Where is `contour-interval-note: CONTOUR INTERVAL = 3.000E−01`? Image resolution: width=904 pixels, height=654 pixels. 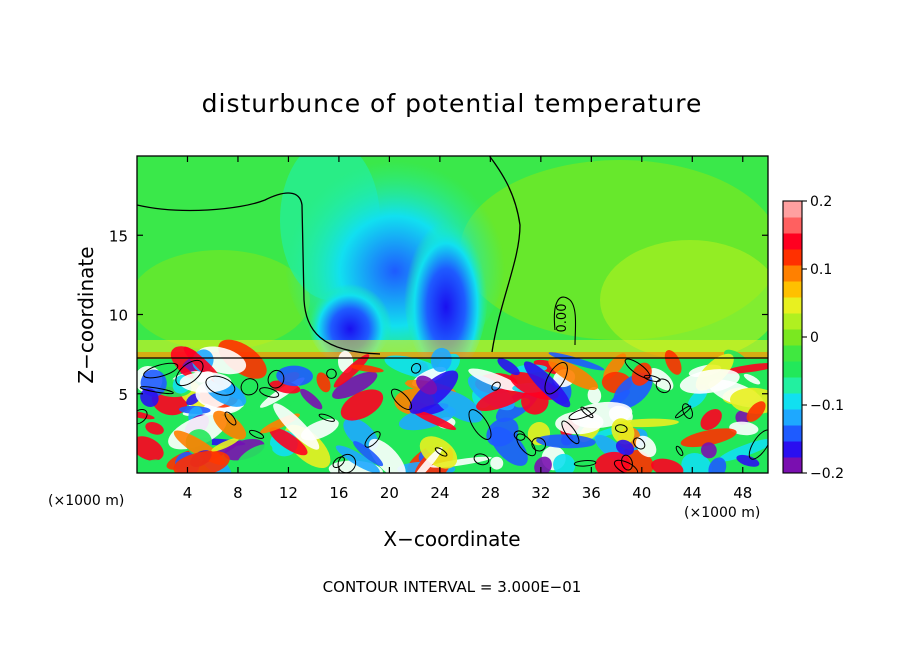
contour-interval-note: CONTOUR INTERVAL = 3.000E−01 is located at coordinates (452, 587).